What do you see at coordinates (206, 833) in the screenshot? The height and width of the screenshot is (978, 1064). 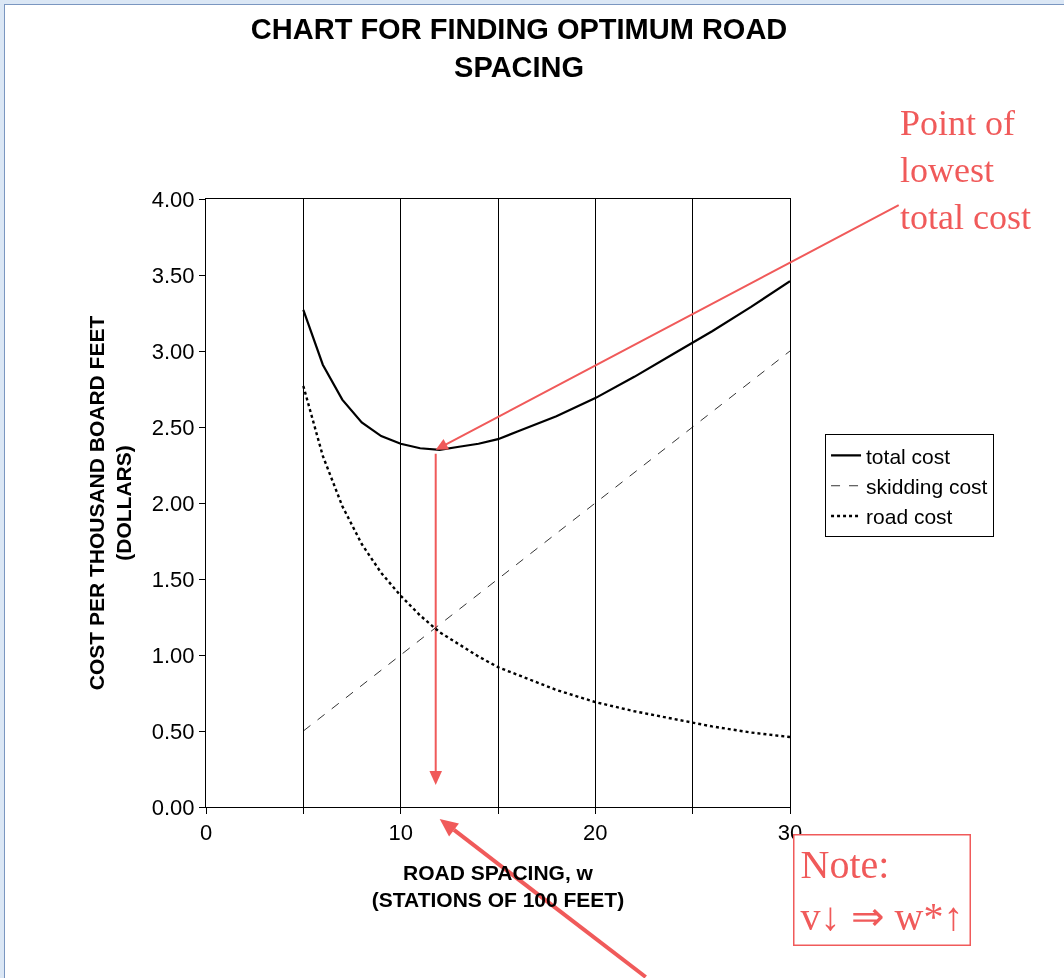 I see `x-tick-label: 0` at bounding box center [206, 833].